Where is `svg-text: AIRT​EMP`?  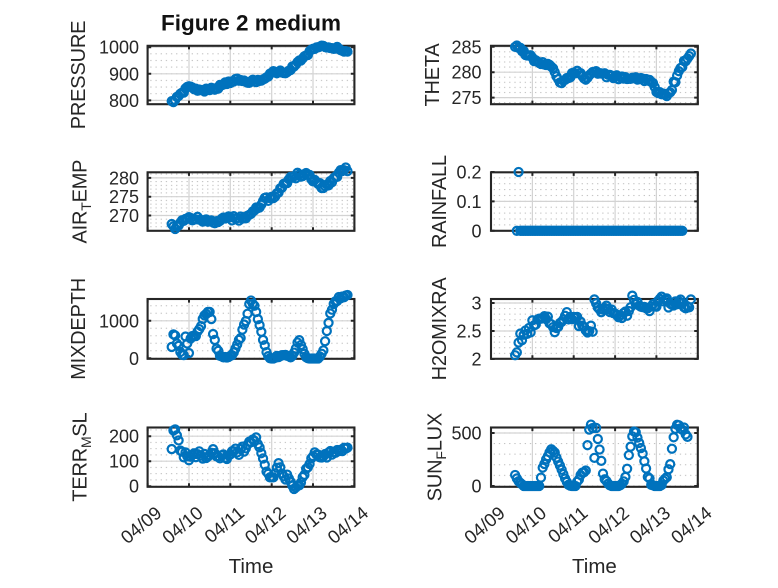
svg-text: AIRT​EMP is located at coordinates (82, 202).